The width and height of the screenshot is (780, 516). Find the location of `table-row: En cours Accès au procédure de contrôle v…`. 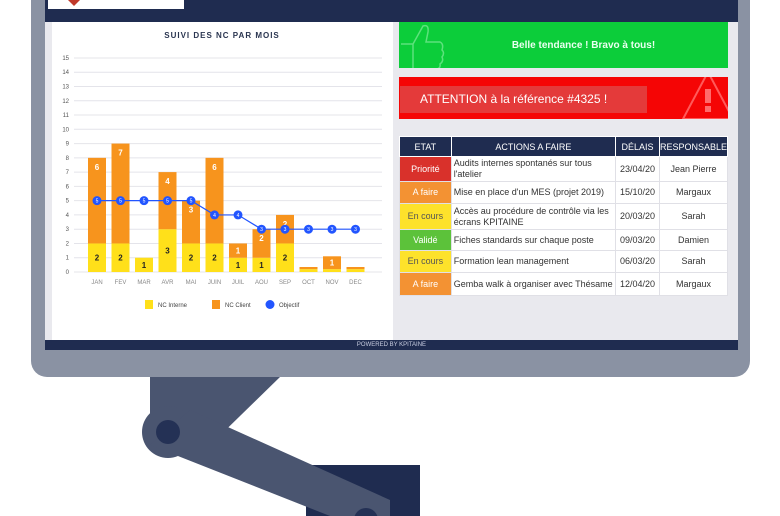

table-row: En cours Accès au procédure de contrôle v… is located at coordinates (564, 216).